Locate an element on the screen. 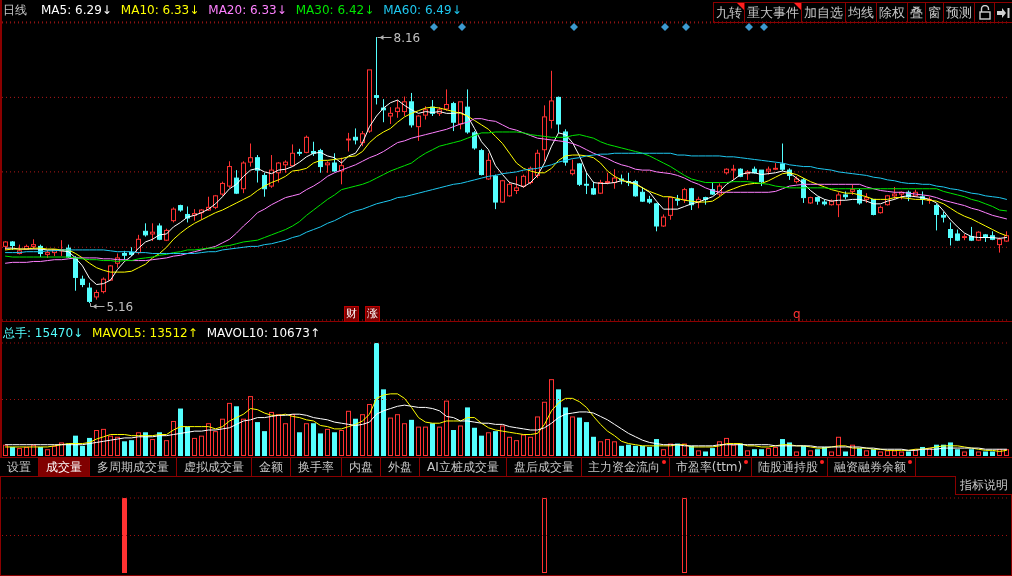 Image resolution: width=1012 pixels, height=576 pixels. text: MA20: 6.33↓ is located at coordinates (247, 10).